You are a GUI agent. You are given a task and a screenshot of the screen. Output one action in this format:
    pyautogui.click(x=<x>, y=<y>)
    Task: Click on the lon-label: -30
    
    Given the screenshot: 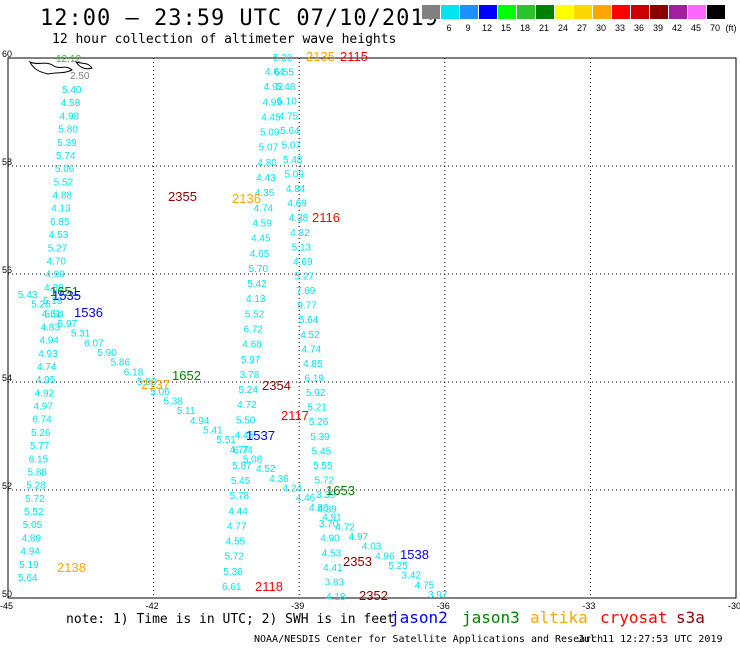 What is the action you would take?
    pyautogui.click(x=734, y=606)
    